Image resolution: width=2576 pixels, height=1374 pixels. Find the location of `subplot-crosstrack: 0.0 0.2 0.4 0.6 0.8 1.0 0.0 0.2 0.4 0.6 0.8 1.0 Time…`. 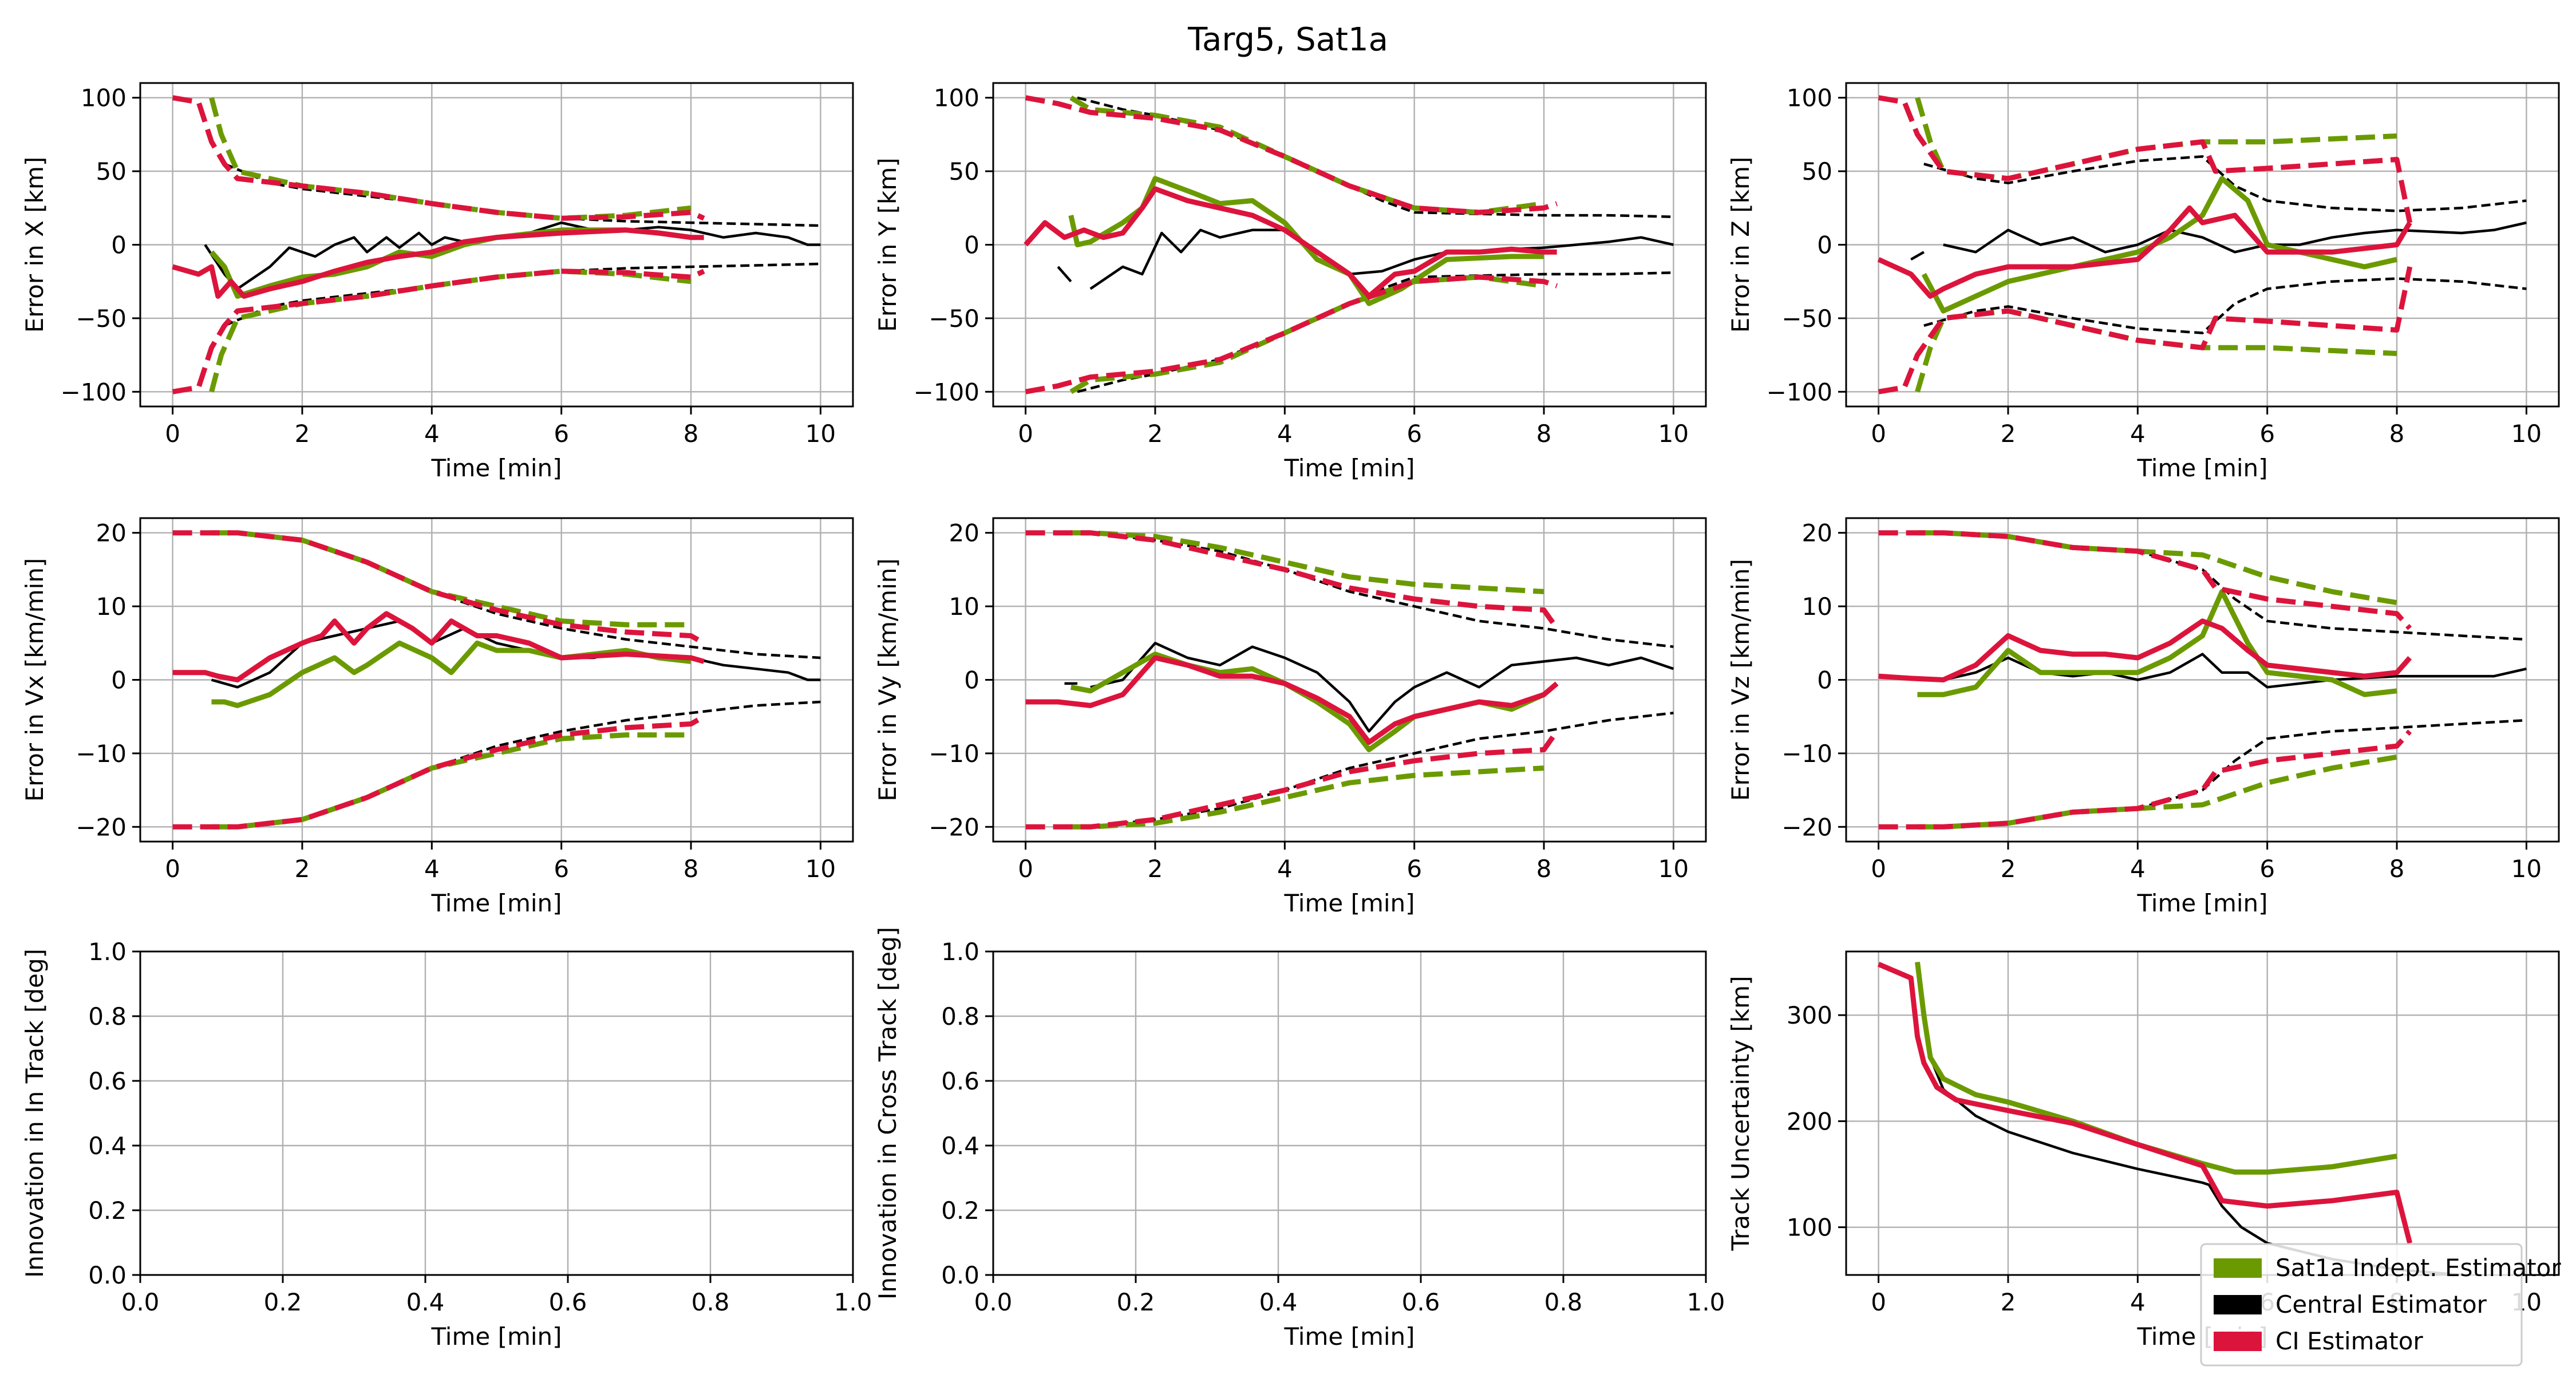

subplot-crosstrack: 0.0 0.2 0.4 0.6 0.8 1.0 0.0 0.2 0.4 0.6 0.8 1.0 Time… is located at coordinates (1299, 1139).